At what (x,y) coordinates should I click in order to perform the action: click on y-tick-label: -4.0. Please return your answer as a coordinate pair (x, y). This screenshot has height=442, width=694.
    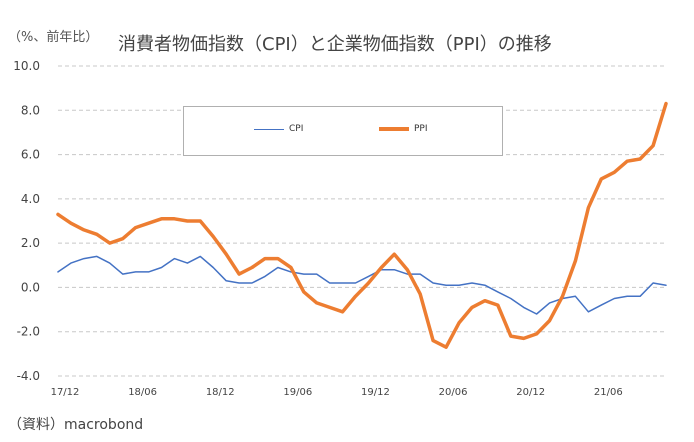
    Looking at the image, I should click on (28, 376).